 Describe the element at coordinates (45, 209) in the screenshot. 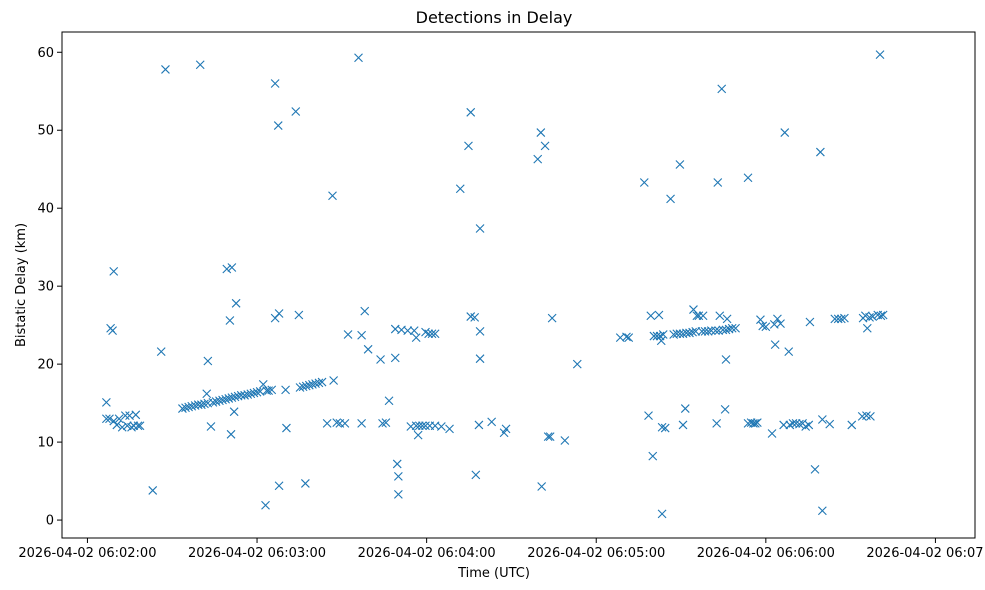

I see `y-tick-label: 40` at that location.